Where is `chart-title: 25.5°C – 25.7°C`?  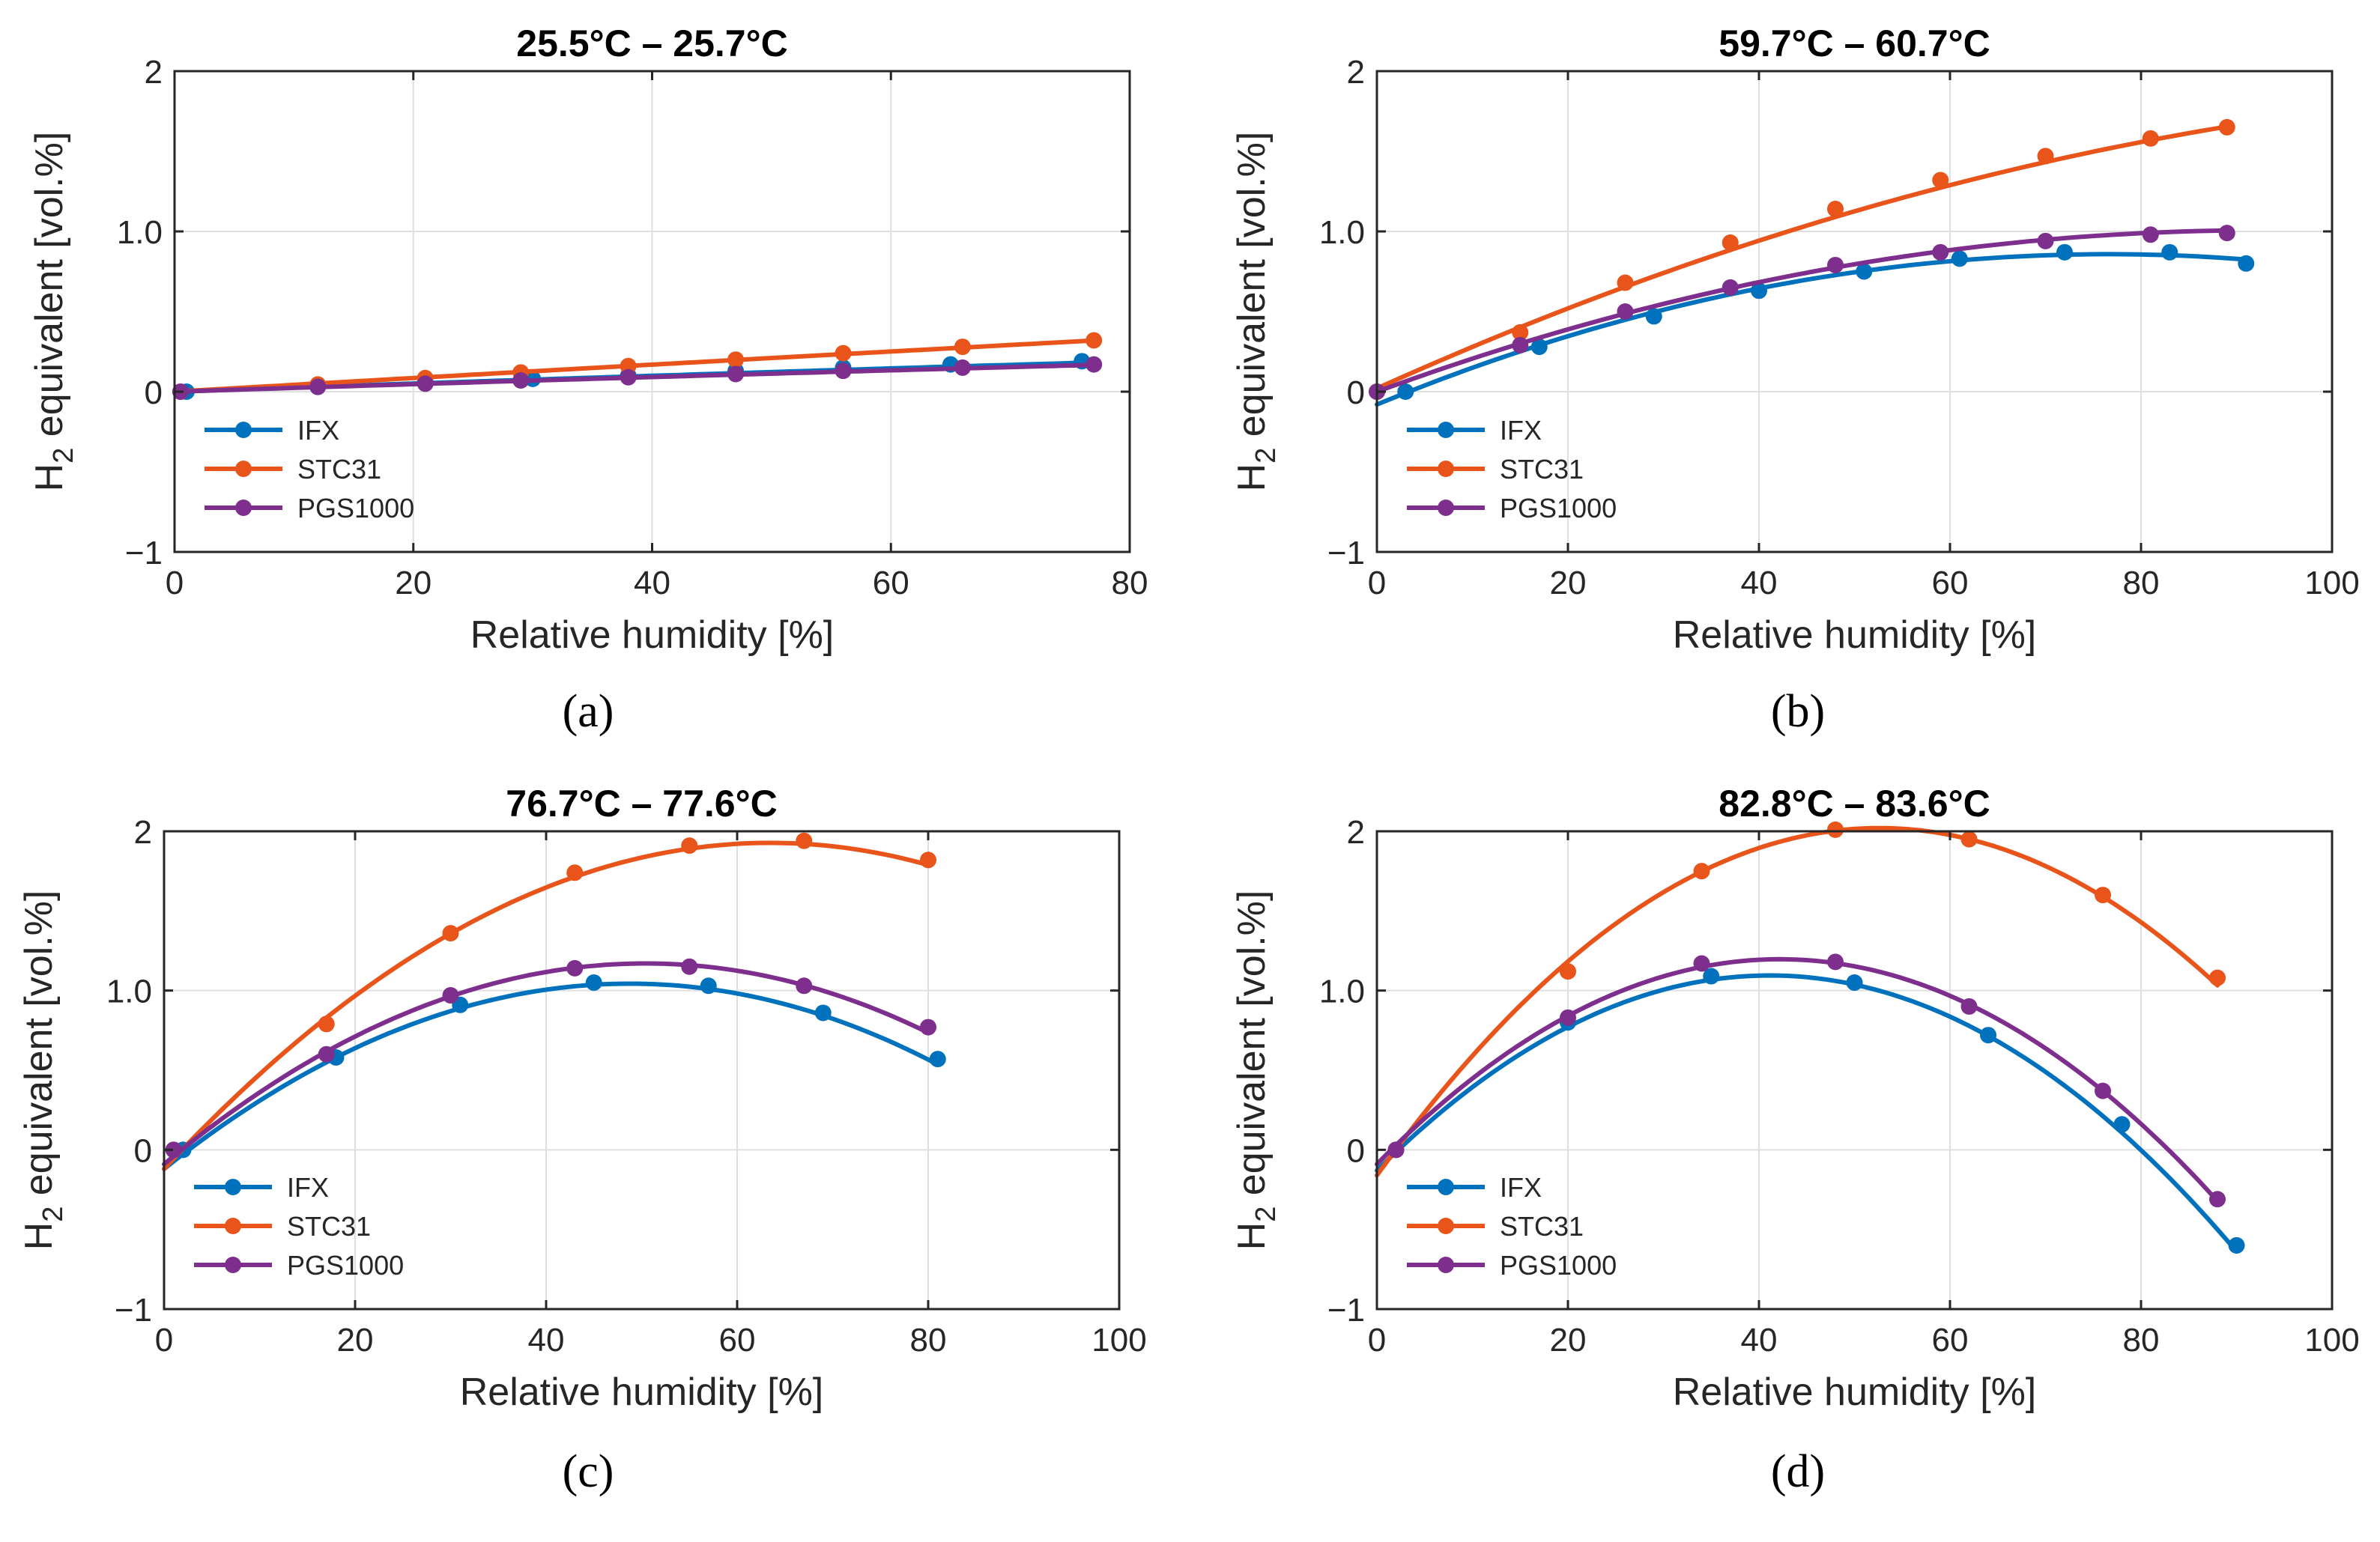 chart-title: 25.5°C – 25.7°C is located at coordinates (651, 43).